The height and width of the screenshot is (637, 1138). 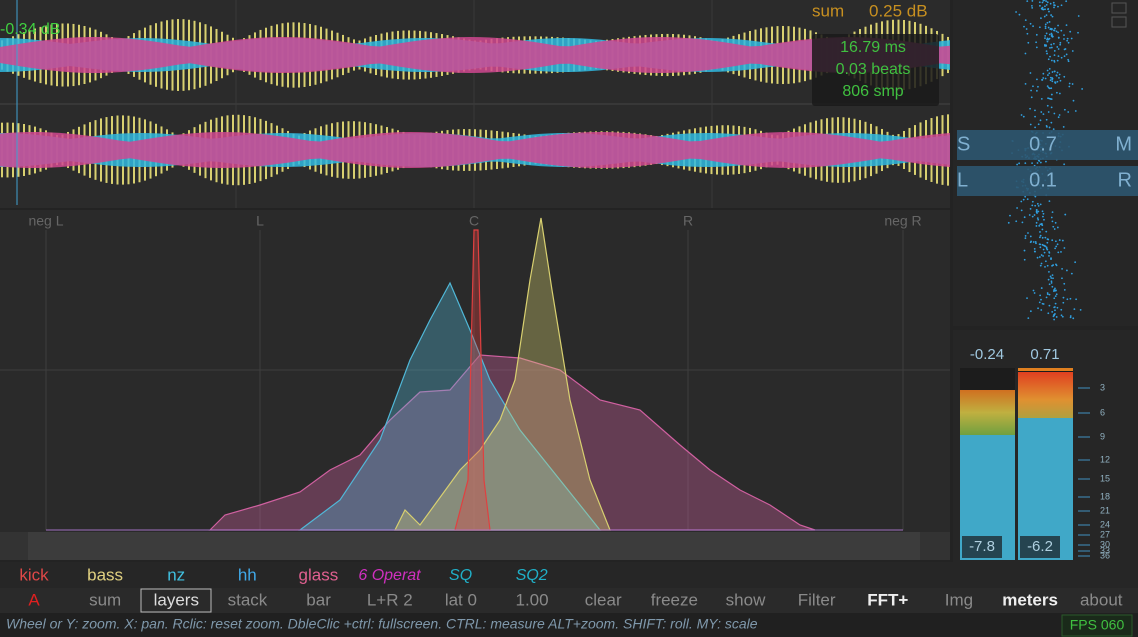 I want to click on layer-name: hh, so click(x=247, y=574).